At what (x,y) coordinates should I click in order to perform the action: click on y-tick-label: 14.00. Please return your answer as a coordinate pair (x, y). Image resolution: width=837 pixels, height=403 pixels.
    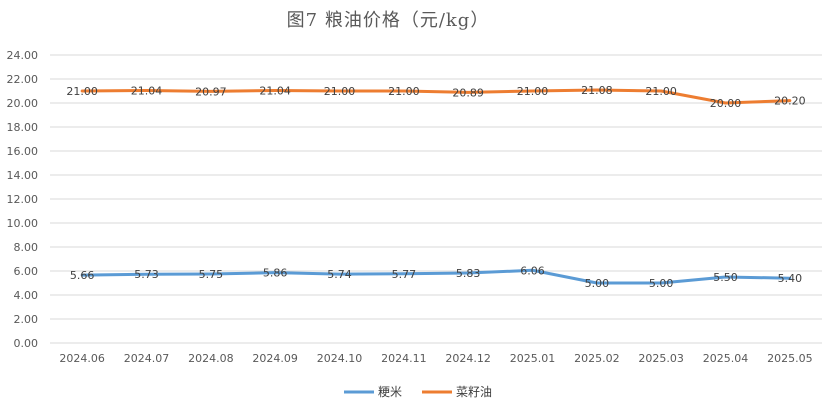
    Looking at the image, I should click on (23, 175).